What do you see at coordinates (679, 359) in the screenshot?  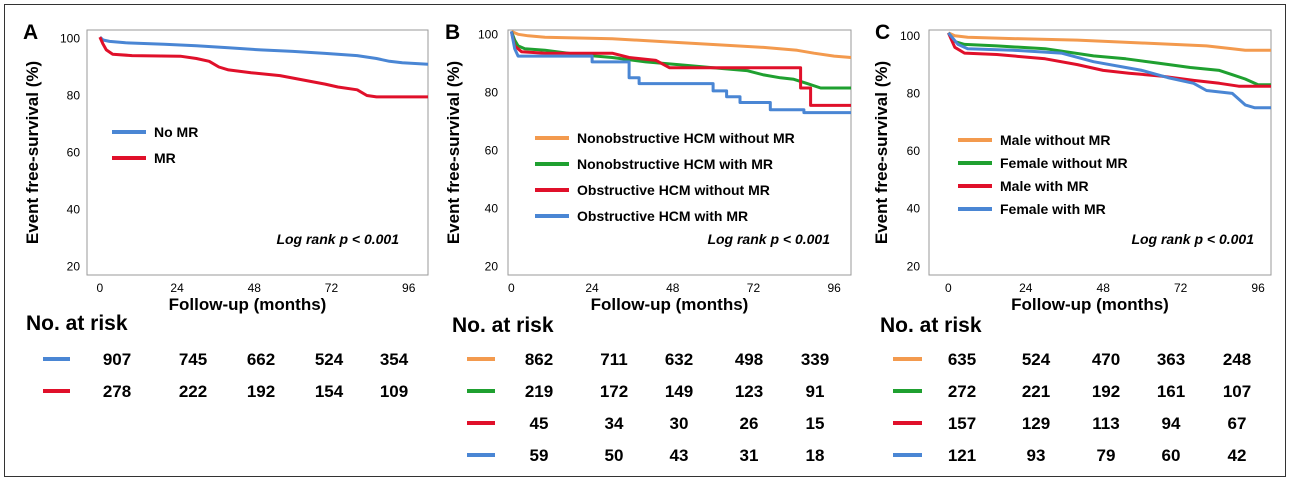 I see `risk-count: 632` at bounding box center [679, 359].